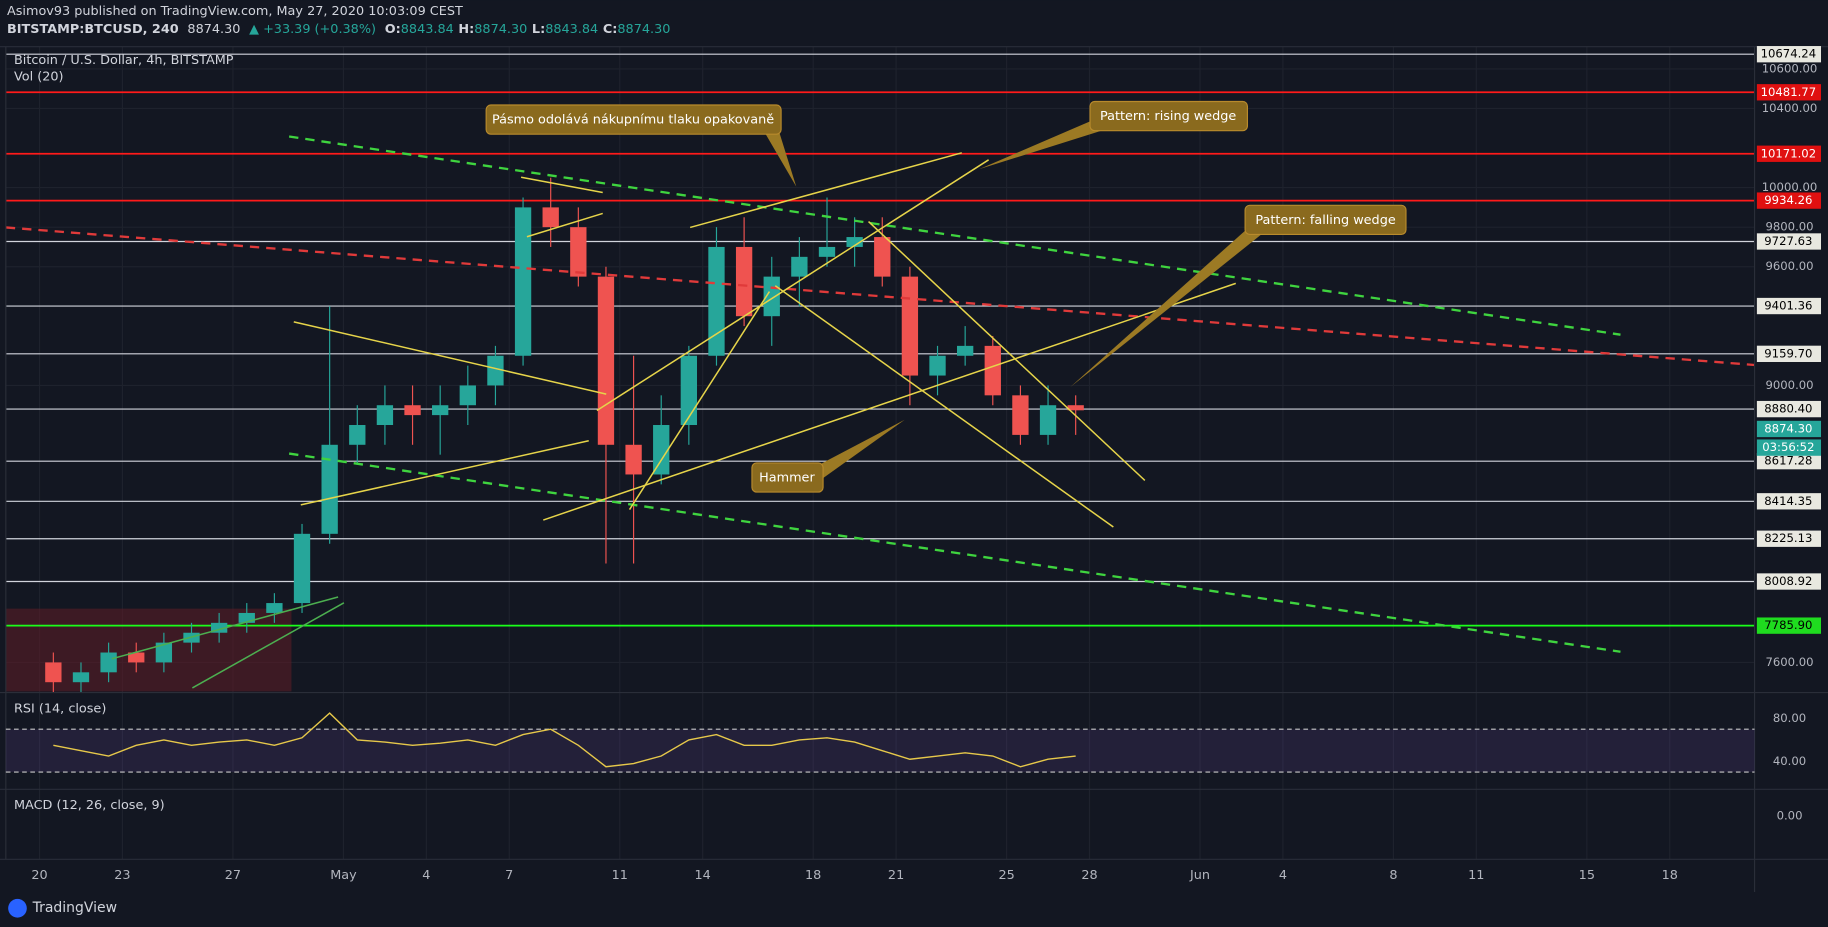  I want to click on x-tick-label: 11, so click(1476, 875).